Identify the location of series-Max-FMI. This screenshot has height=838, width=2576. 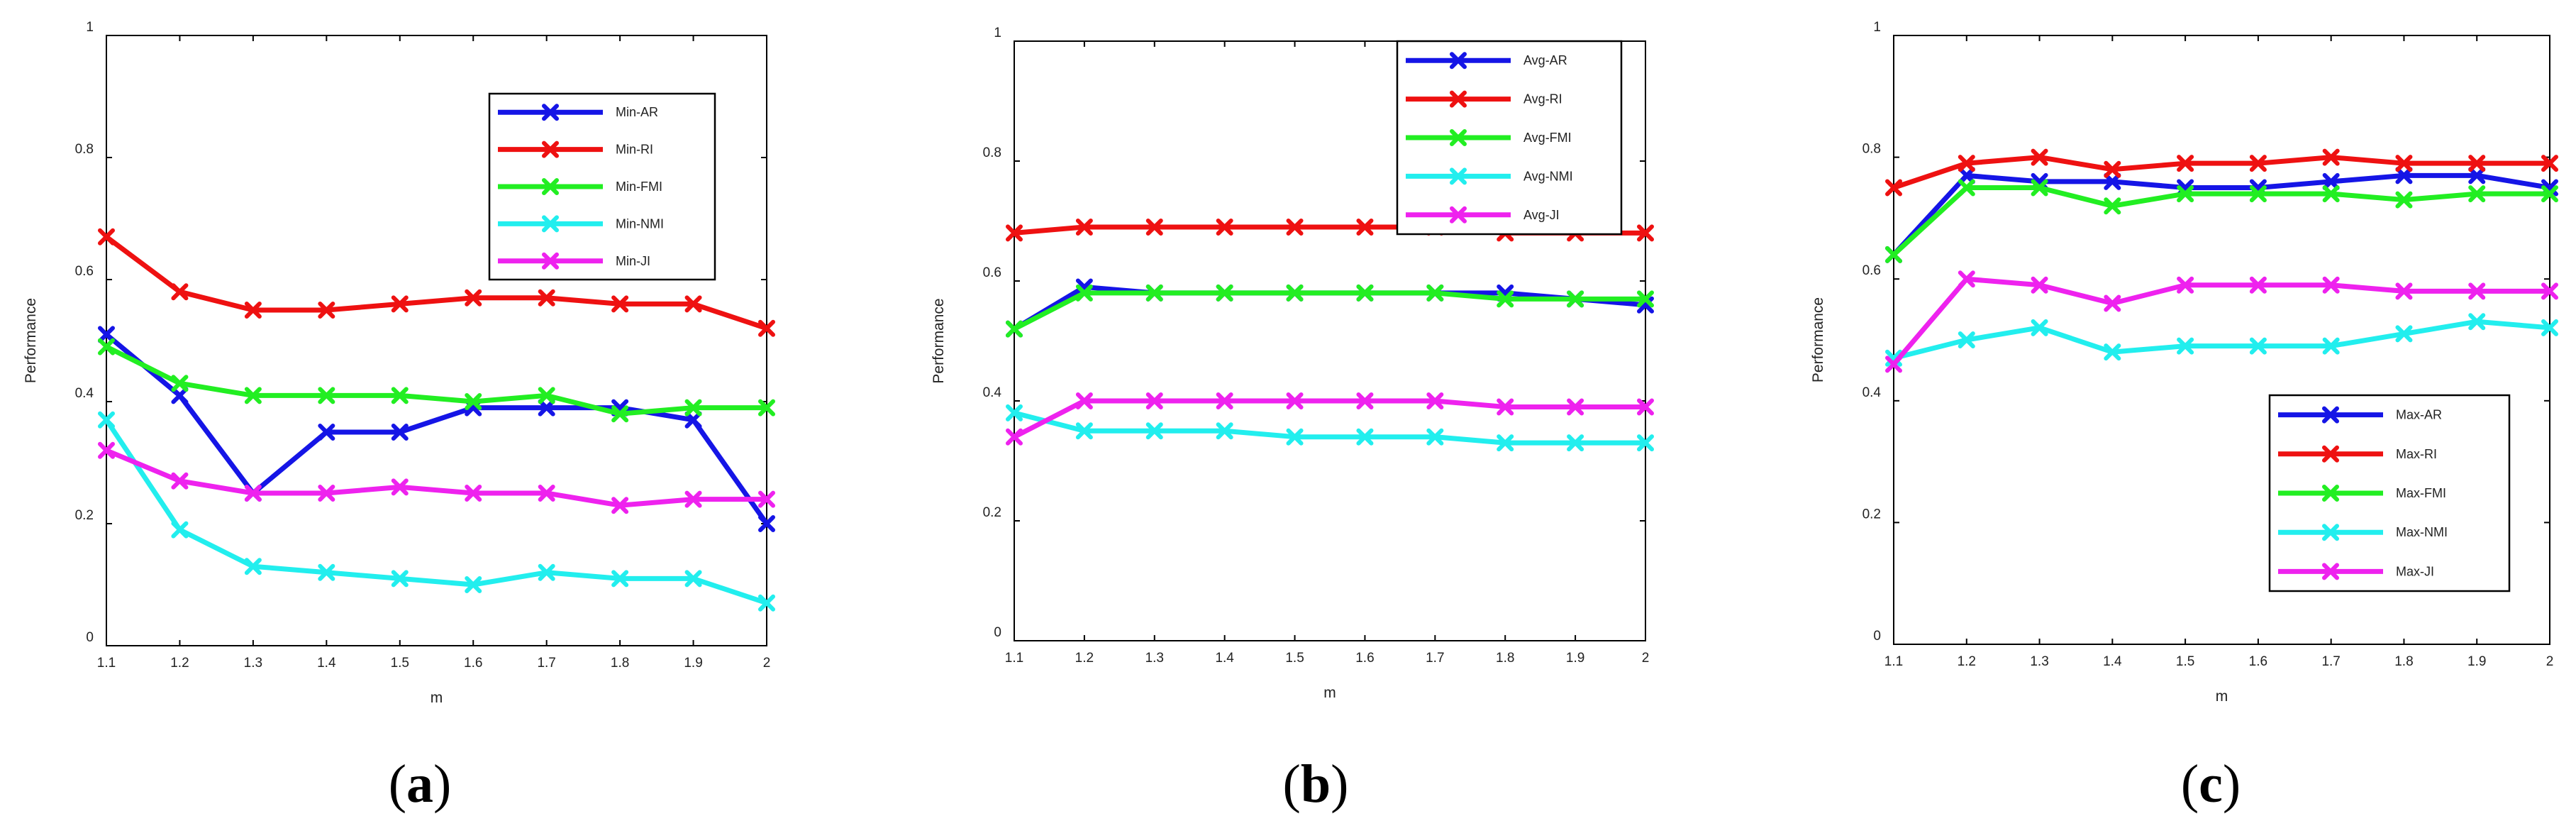
(2221, 221).